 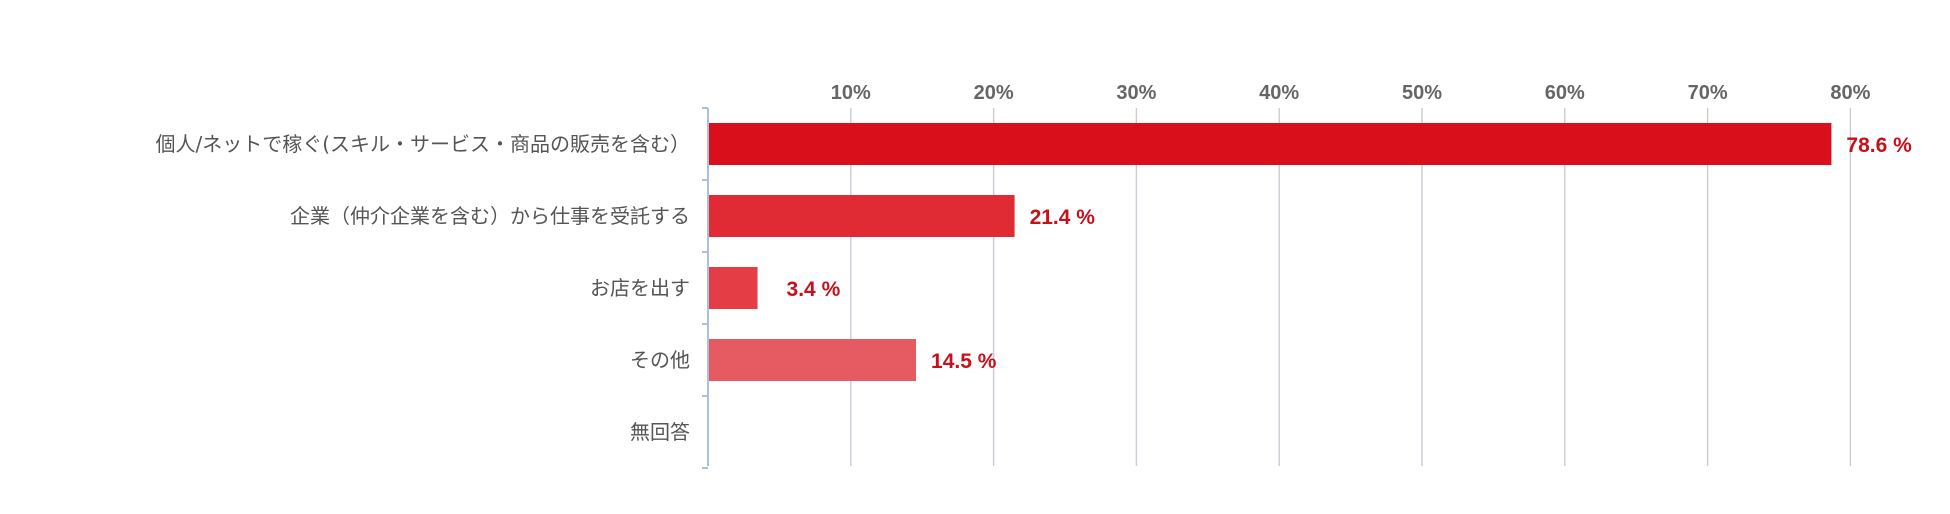 What do you see at coordinates (640, 288) in the screenshot?
I see `category-label: お店を出す` at bounding box center [640, 288].